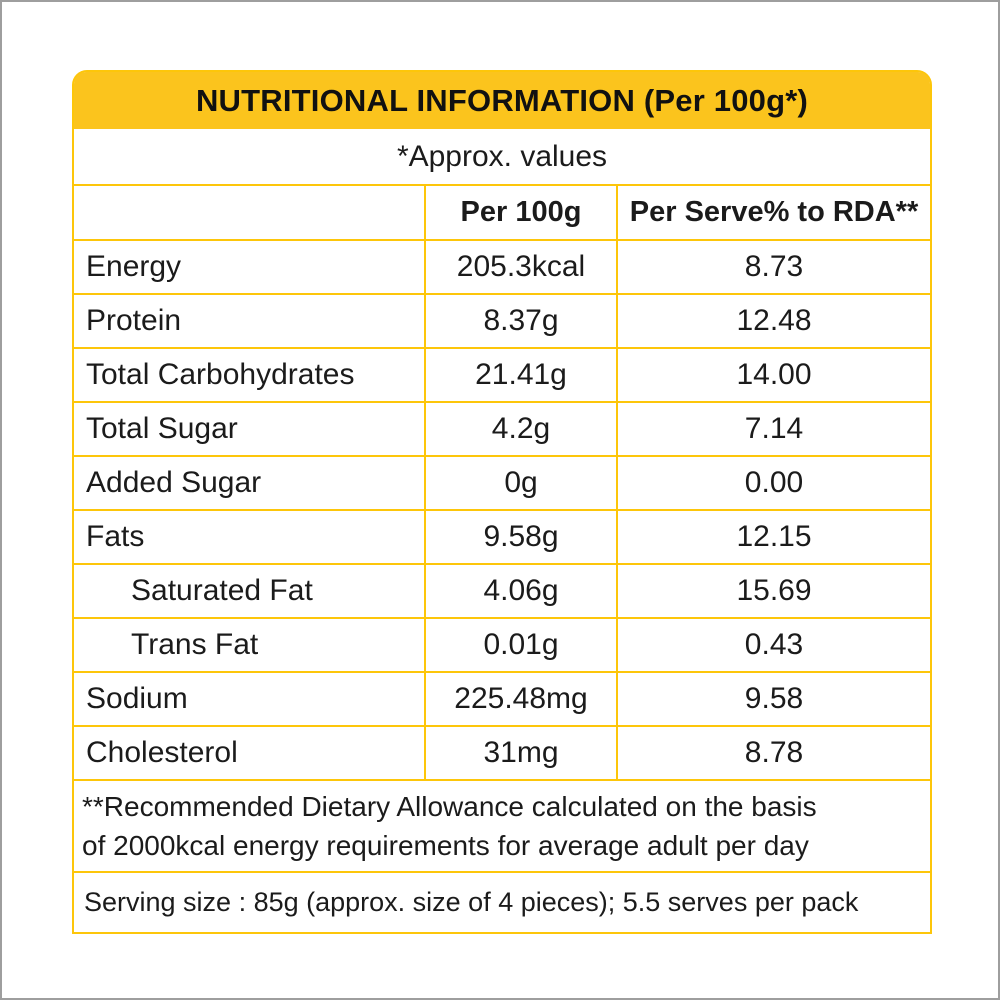  What do you see at coordinates (773, 321) in the screenshot?
I see `per-serve-value: 12.48` at bounding box center [773, 321].